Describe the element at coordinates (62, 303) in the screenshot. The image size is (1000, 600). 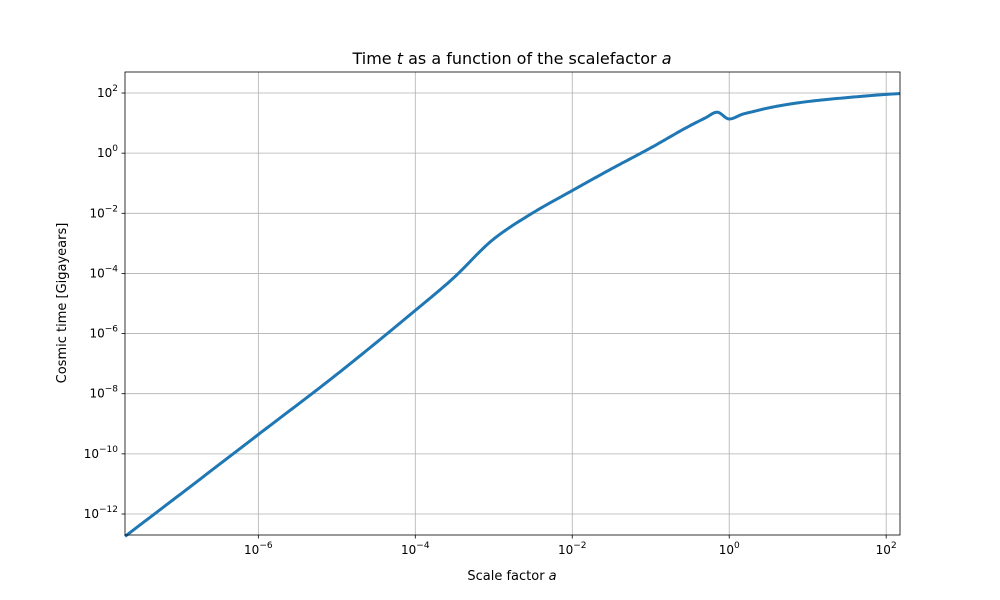
I see `y-axis-label: Cosmic time [Gigayears]` at that location.